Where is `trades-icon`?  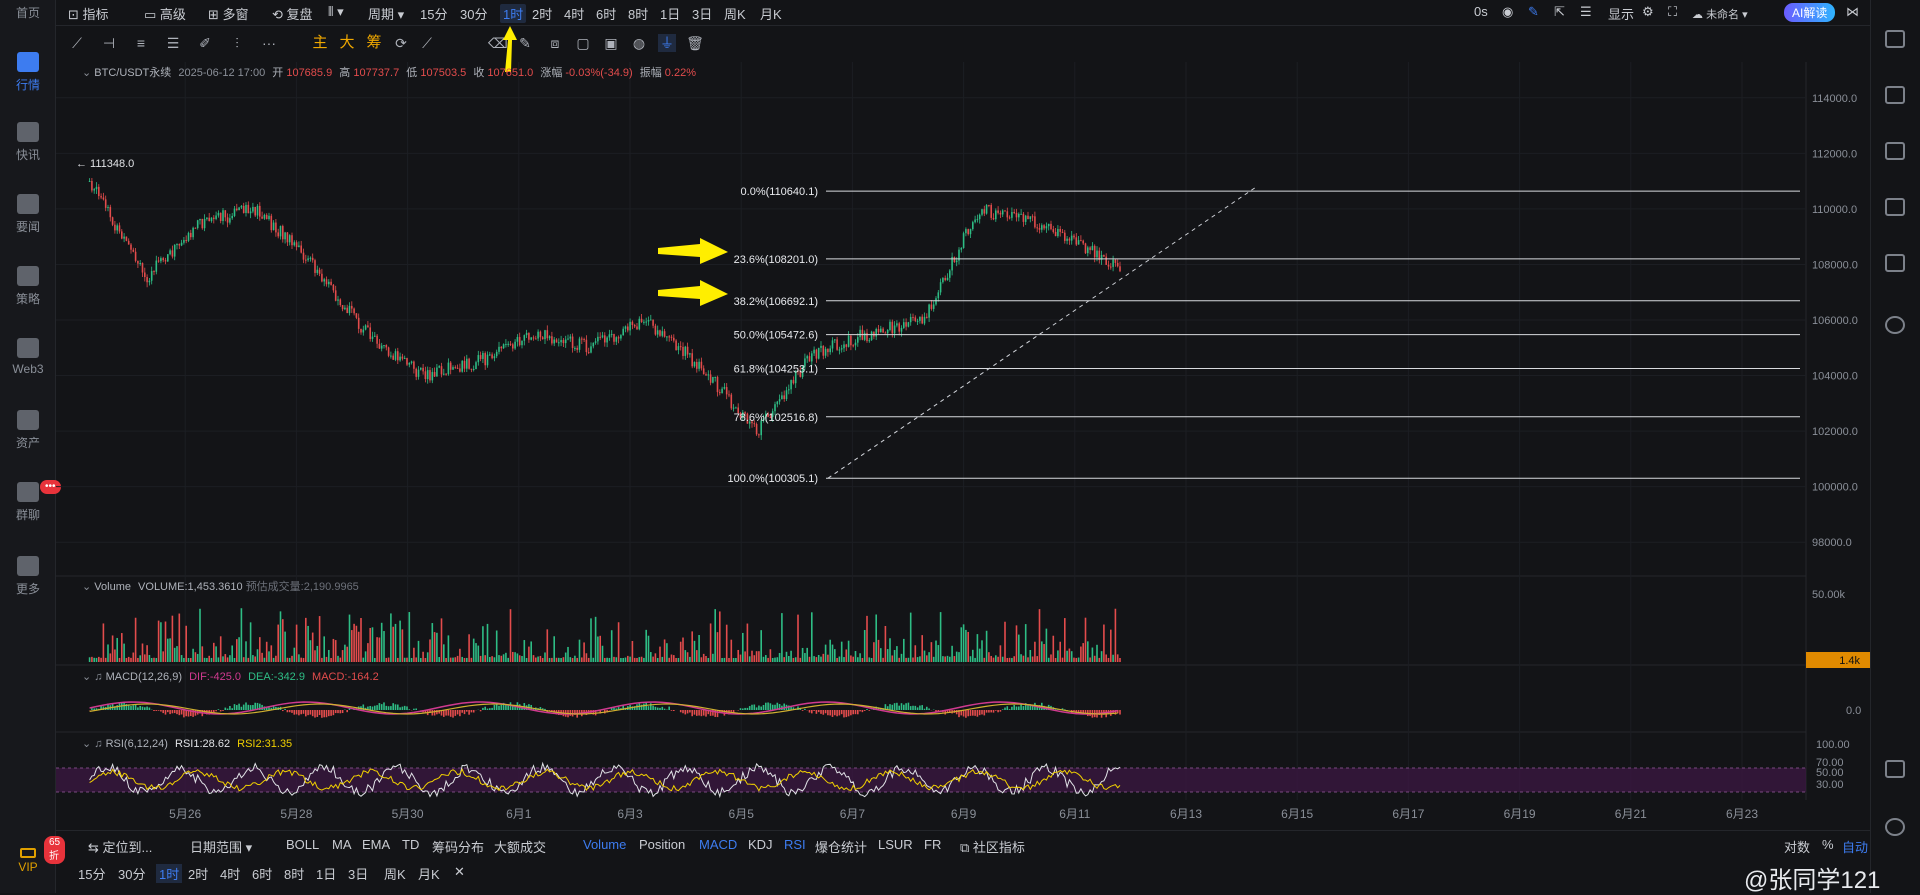
trades-icon is located at coordinates (1895, 95).